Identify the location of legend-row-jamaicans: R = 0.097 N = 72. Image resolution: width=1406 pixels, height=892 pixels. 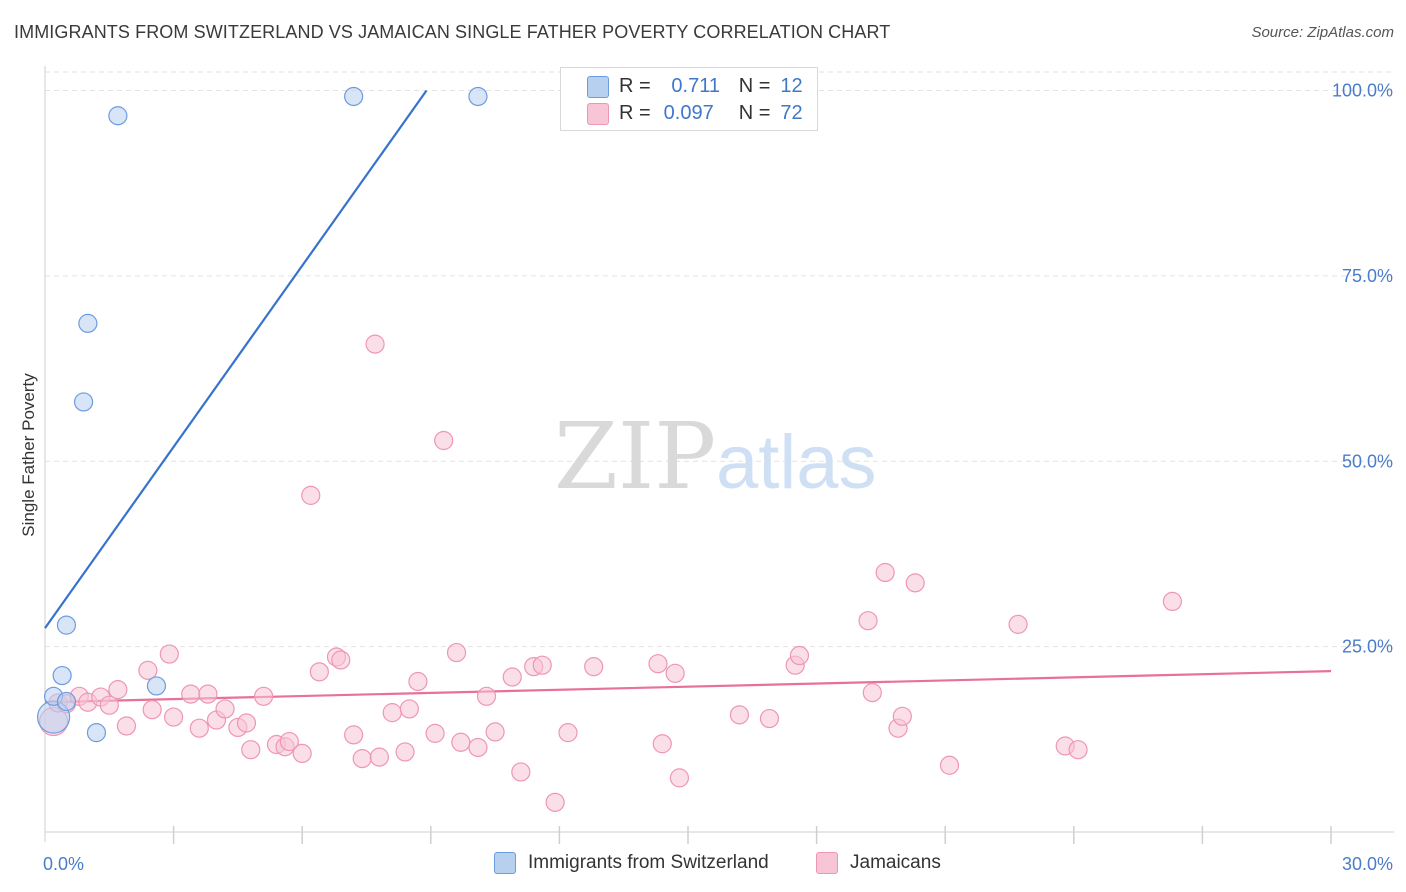
(695, 113).